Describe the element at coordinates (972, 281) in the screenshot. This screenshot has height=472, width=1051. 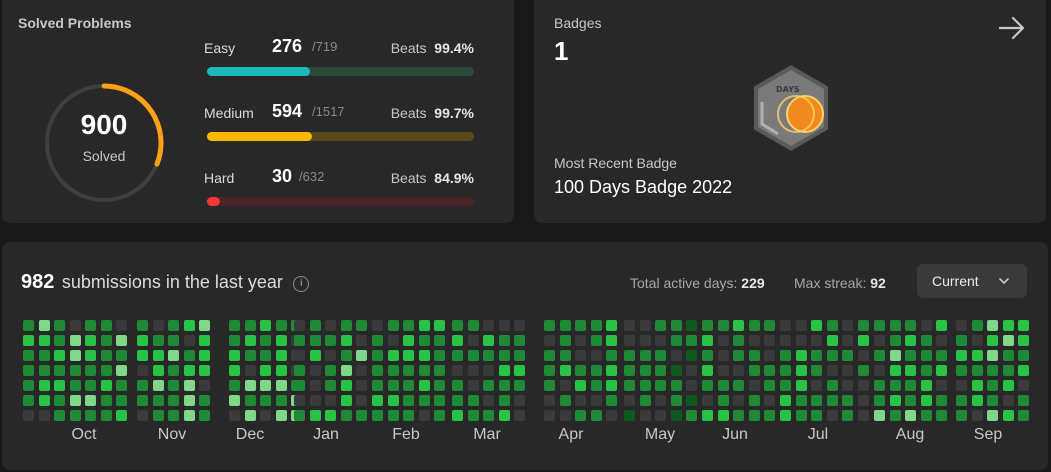
I see `year-selector-dropdown: Current` at that location.